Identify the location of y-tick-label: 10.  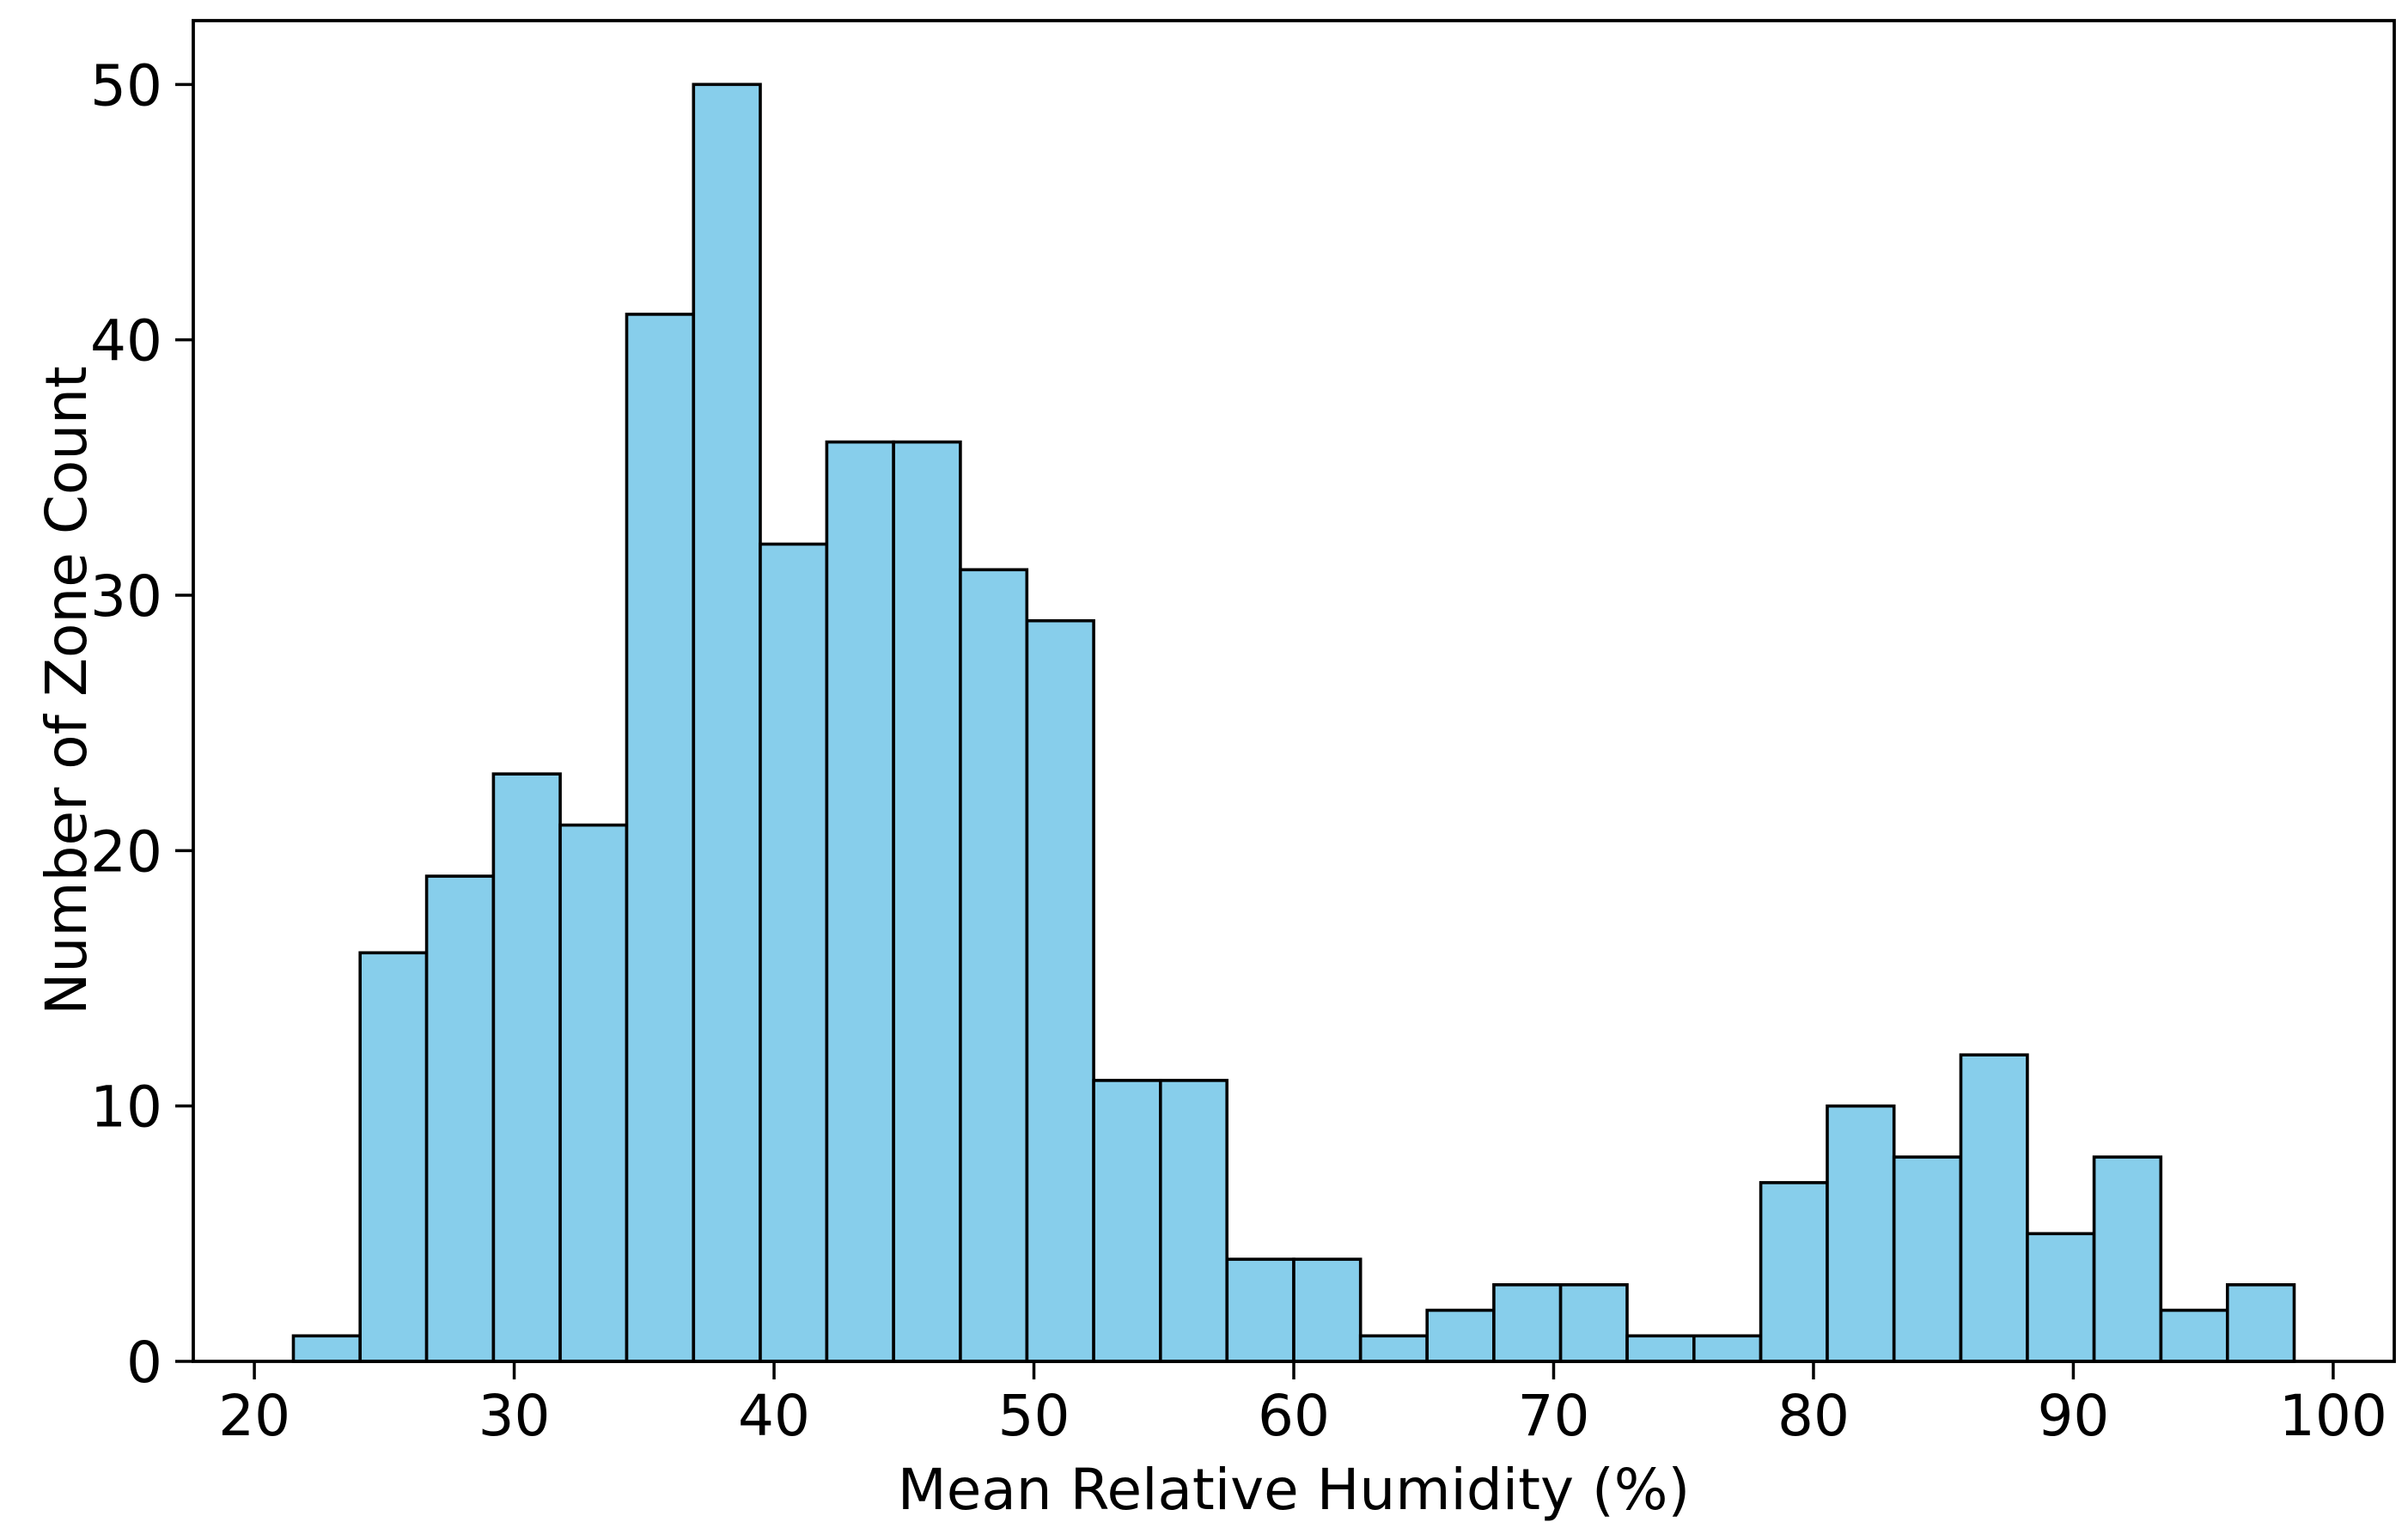
(126, 1107).